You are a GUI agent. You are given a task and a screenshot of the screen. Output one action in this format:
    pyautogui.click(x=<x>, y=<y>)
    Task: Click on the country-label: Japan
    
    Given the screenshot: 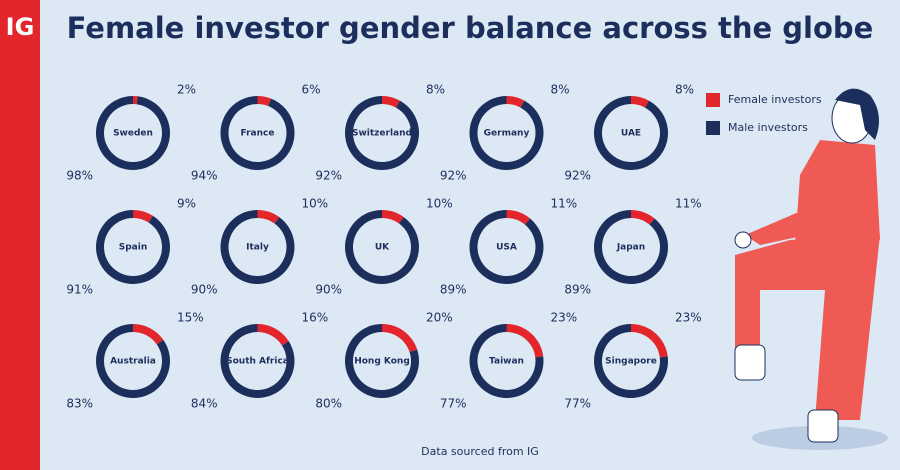 What is the action you would take?
    pyautogui.click(x=630, y=248)
    